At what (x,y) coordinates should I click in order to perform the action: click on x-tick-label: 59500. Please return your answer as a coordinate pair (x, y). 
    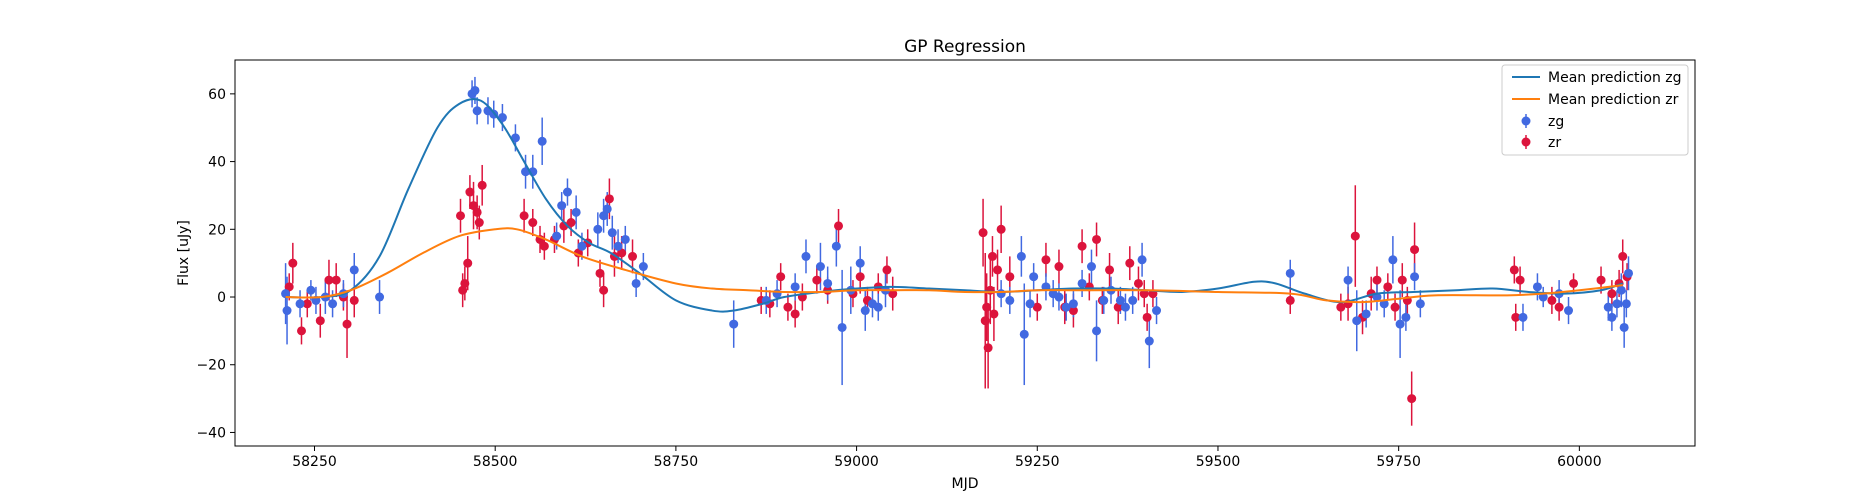
    Looking at the image, I should click on (1218, 462).